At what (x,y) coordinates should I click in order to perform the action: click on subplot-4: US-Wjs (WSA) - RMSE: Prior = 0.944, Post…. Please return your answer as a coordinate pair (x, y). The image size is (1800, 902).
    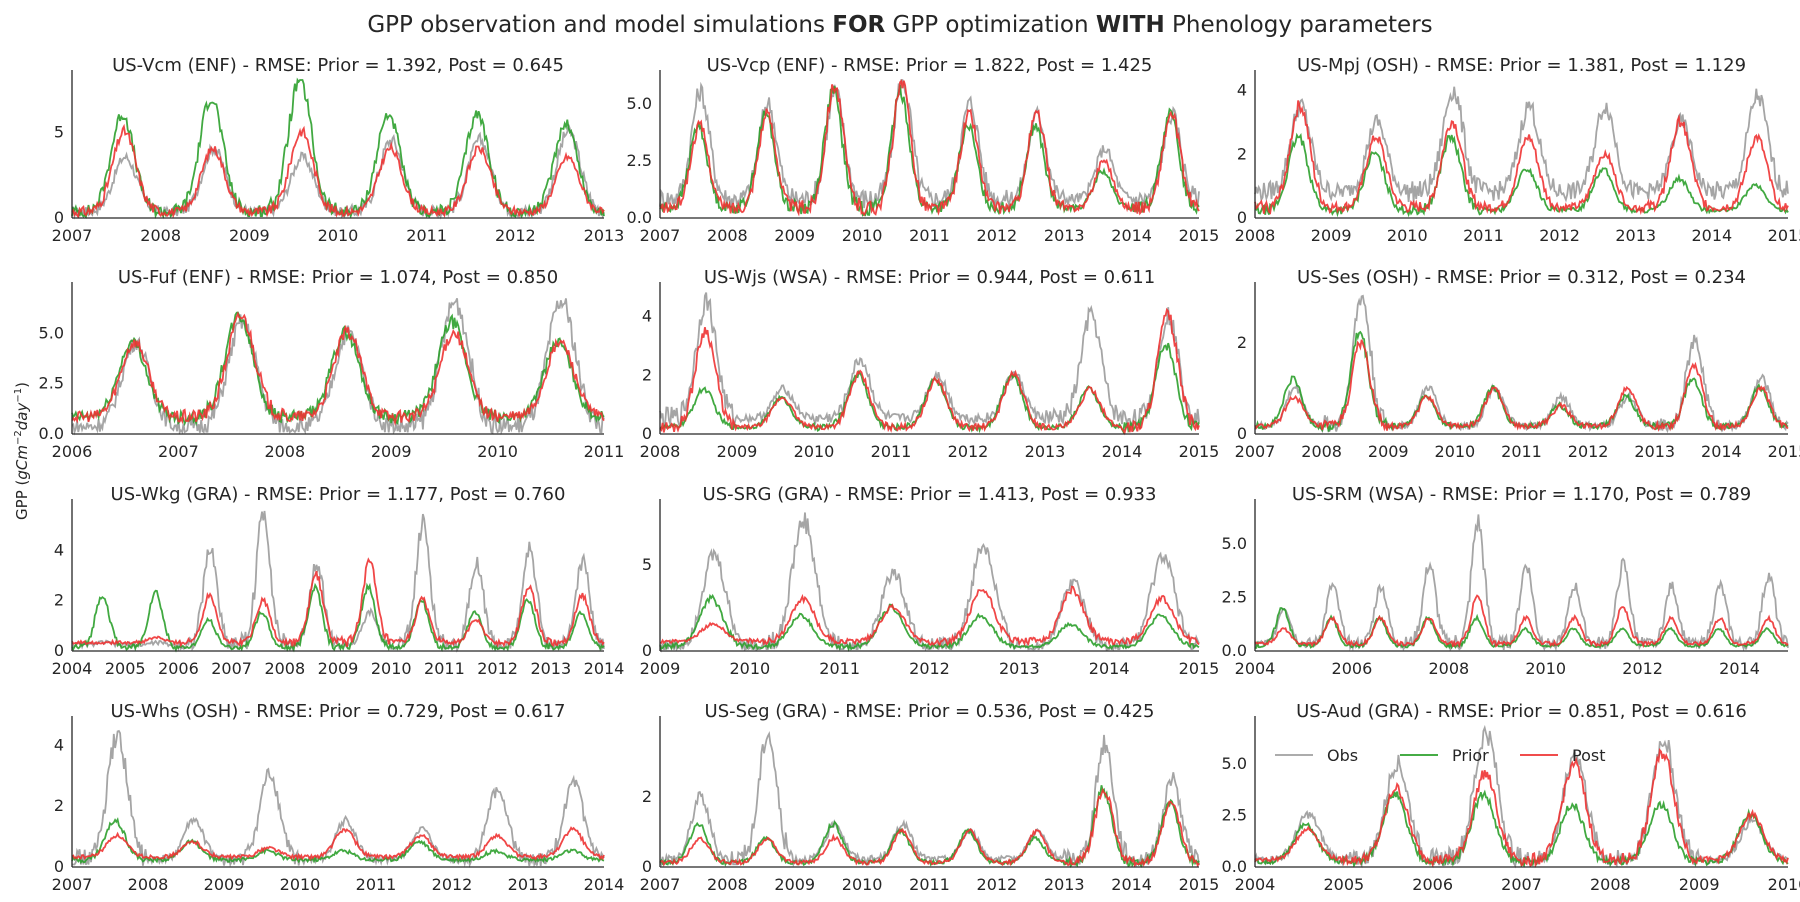
    Looking at the image, I should click on (930, 364).